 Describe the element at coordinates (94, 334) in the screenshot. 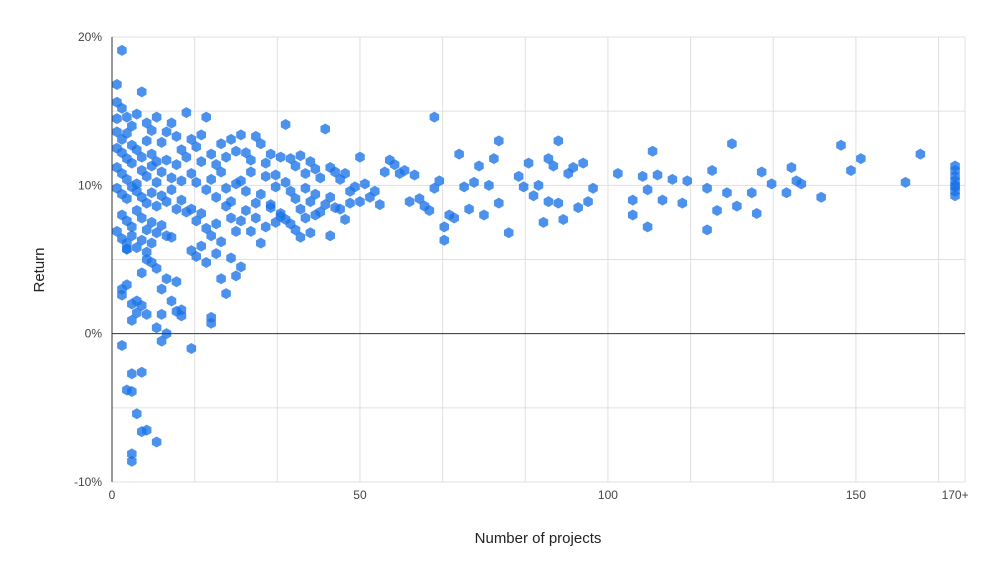

I see `y-tick-label: 0%` at that location.